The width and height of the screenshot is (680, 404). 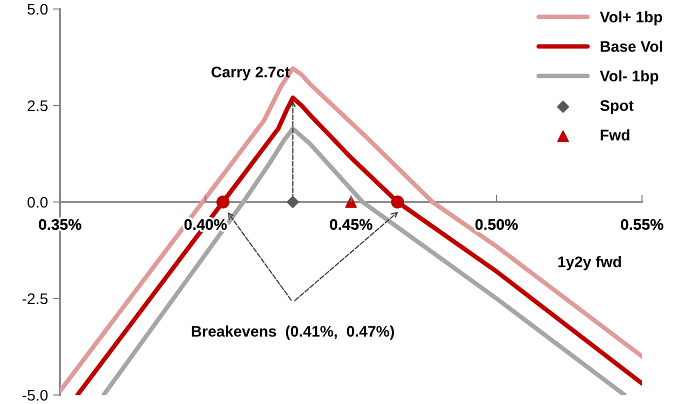 I want to click on x-tick-label: 0.45%, so click(x=351, y=224).